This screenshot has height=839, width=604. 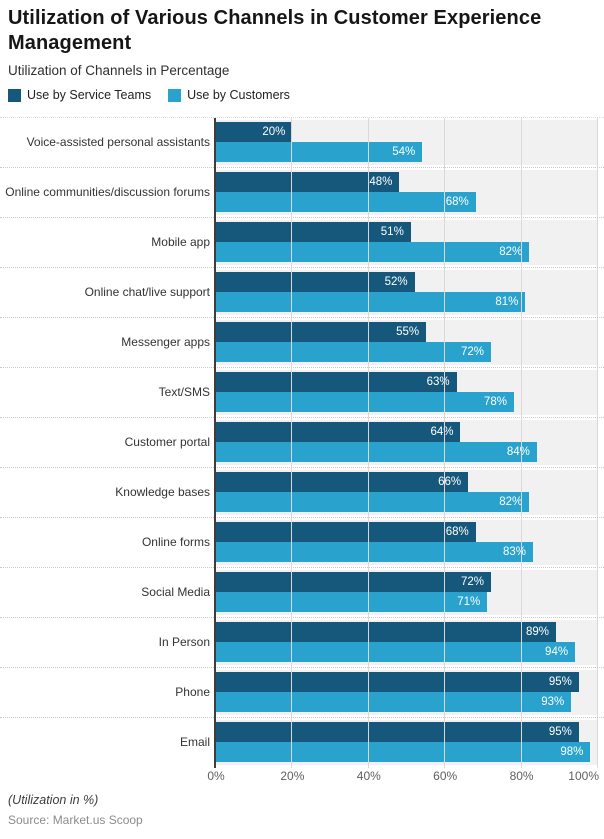 I want to click on bar-customers: 93%, so click(x=394, y=702).